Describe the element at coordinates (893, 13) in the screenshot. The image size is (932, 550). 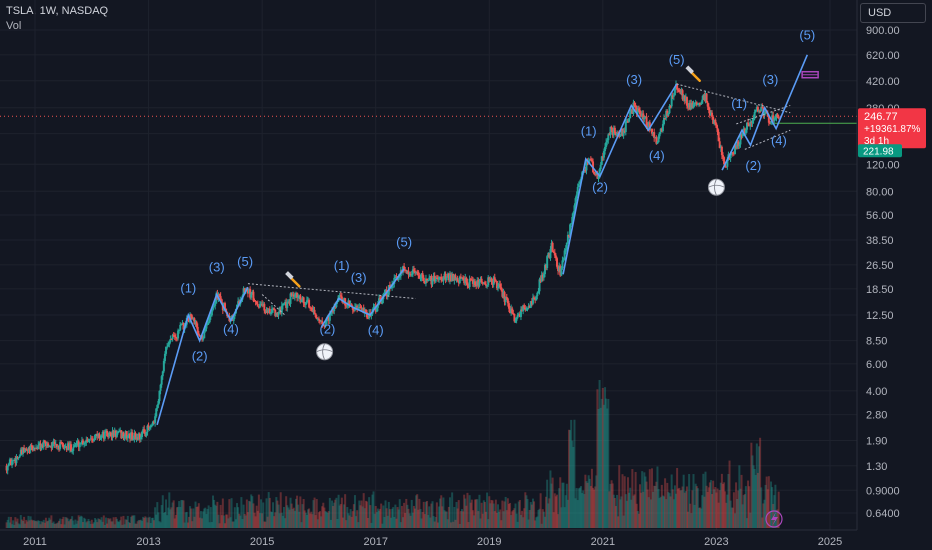
I see `currency-button: USD` at that location.